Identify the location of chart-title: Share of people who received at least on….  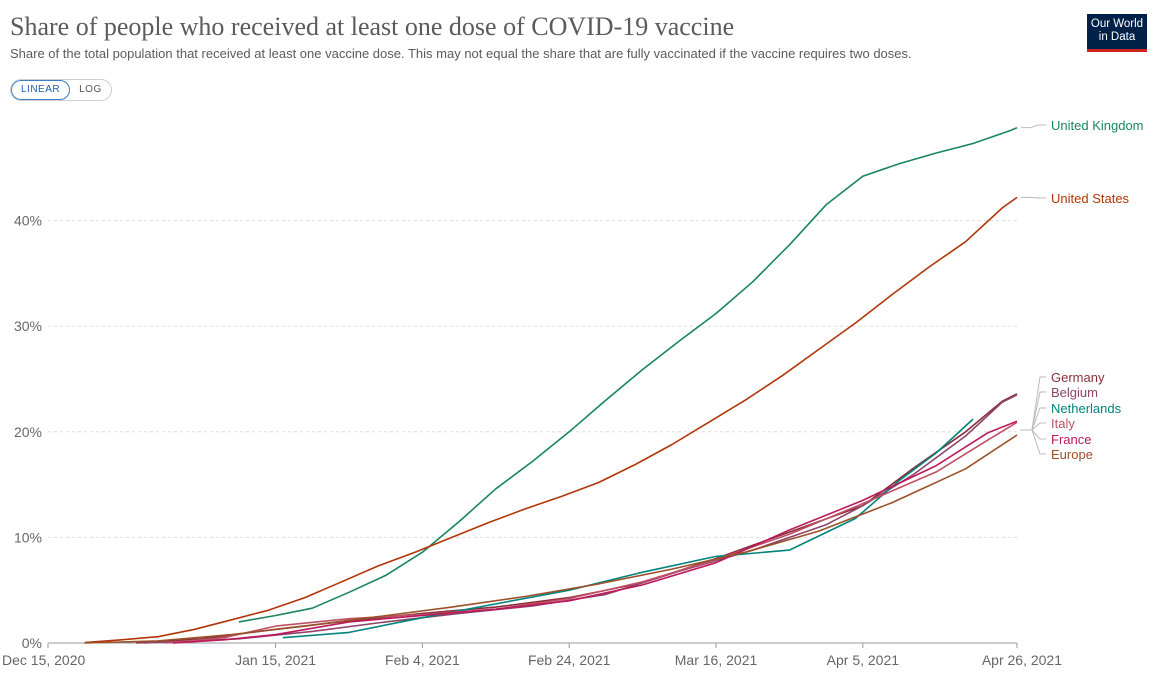
(372, 26).